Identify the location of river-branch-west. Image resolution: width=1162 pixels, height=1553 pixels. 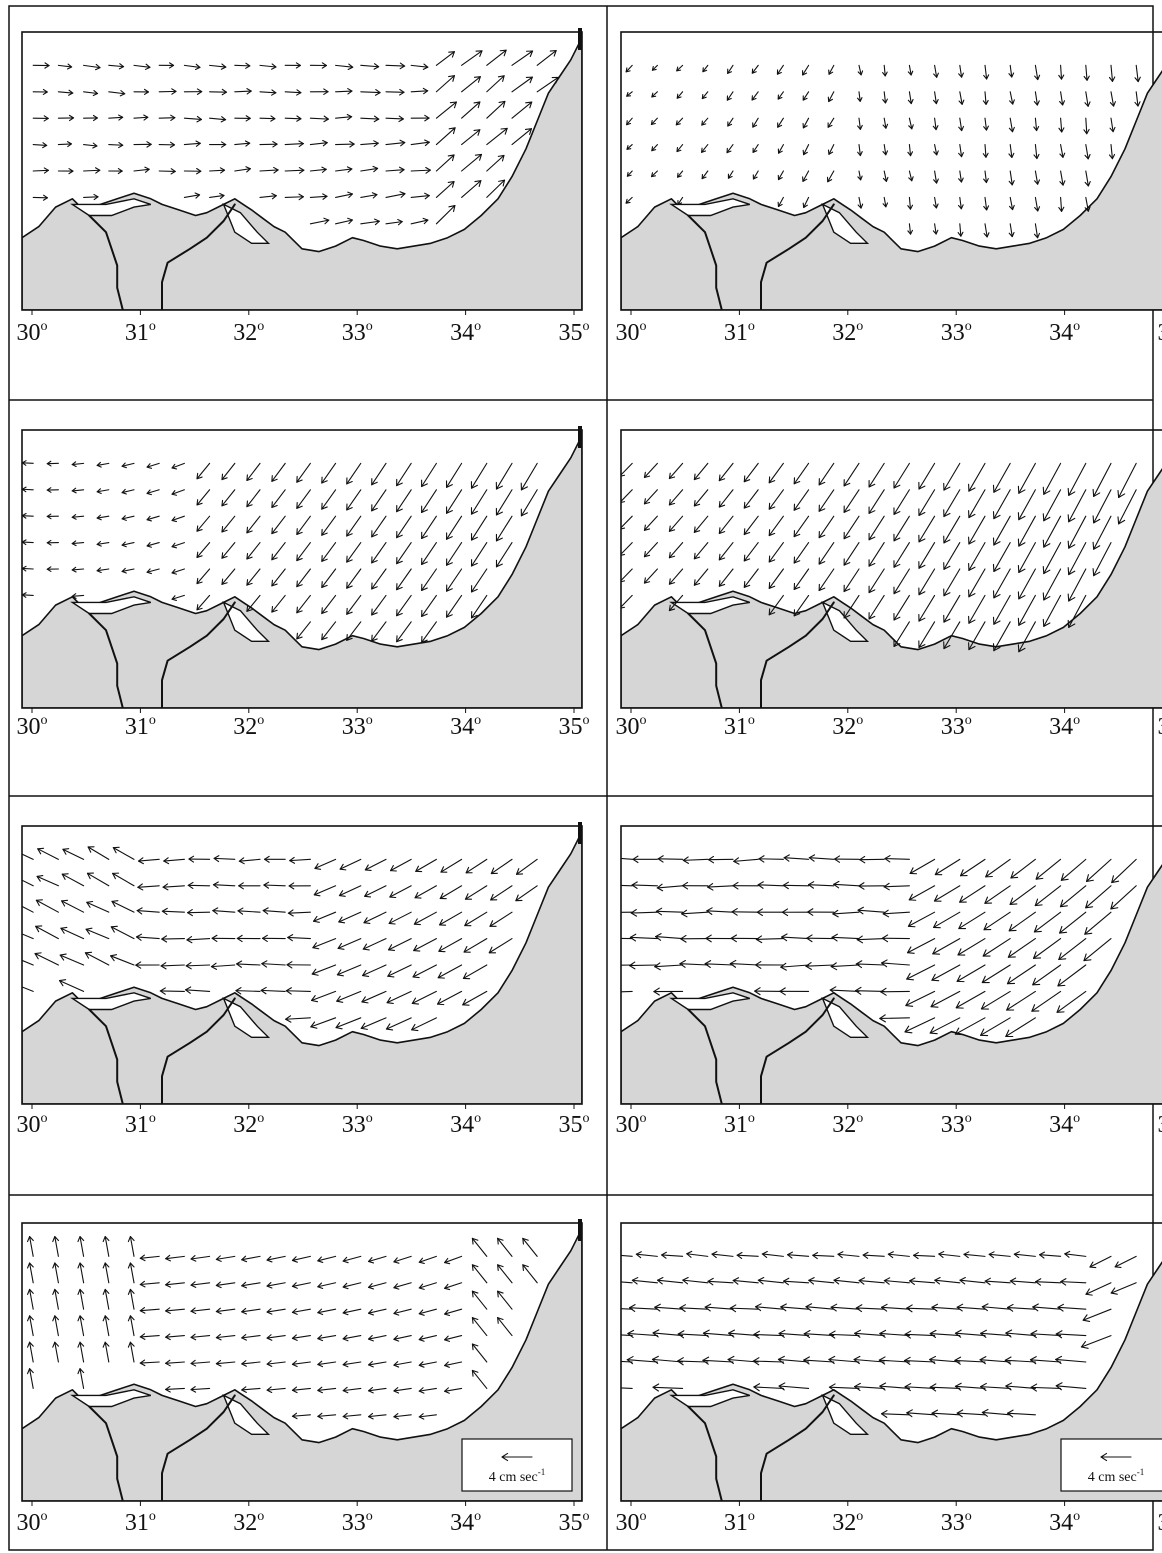
(106, 262).